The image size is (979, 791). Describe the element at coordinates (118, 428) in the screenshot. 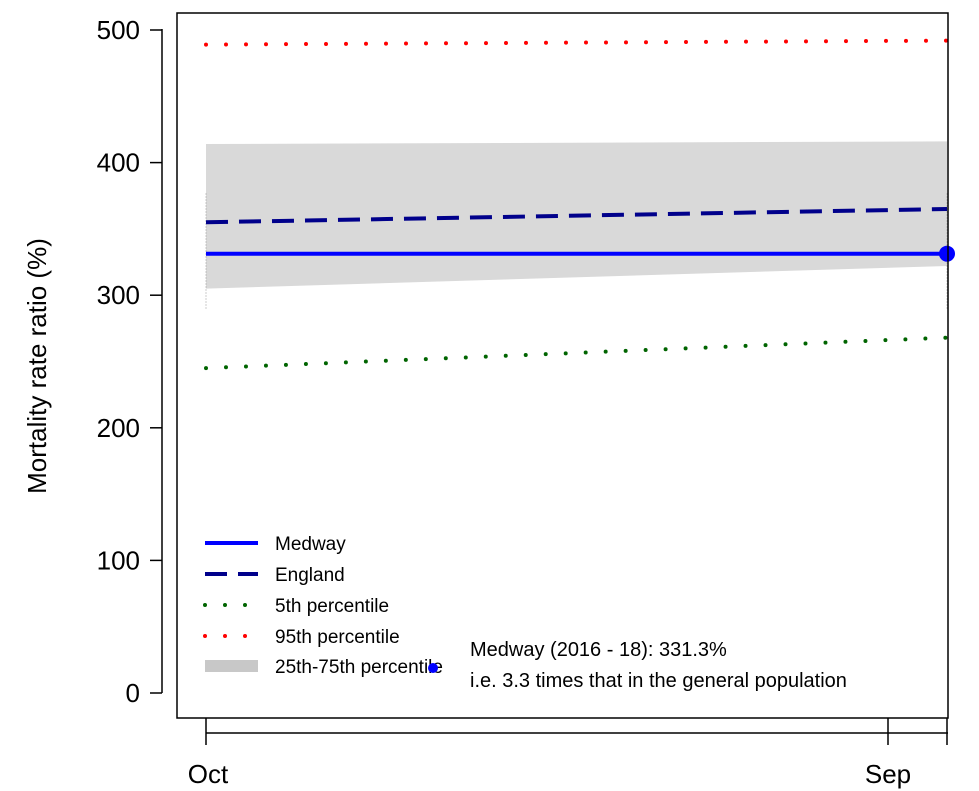

I see `y-tick-label-200: 200` at that location.